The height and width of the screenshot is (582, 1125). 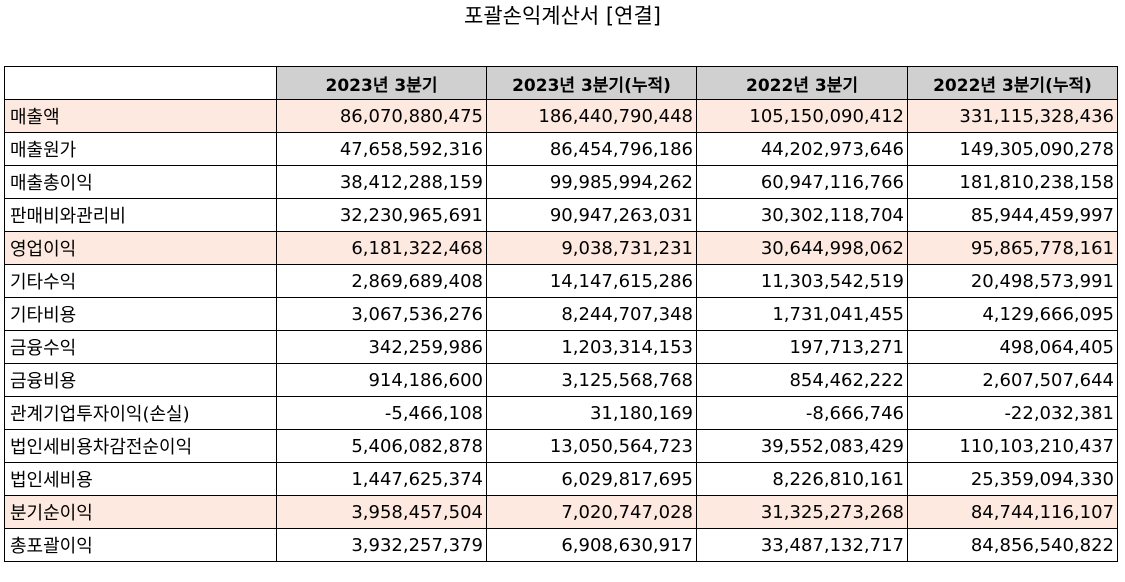 I want to click on value-cell: 149,305,090,278, so click(x=1012, y=149).